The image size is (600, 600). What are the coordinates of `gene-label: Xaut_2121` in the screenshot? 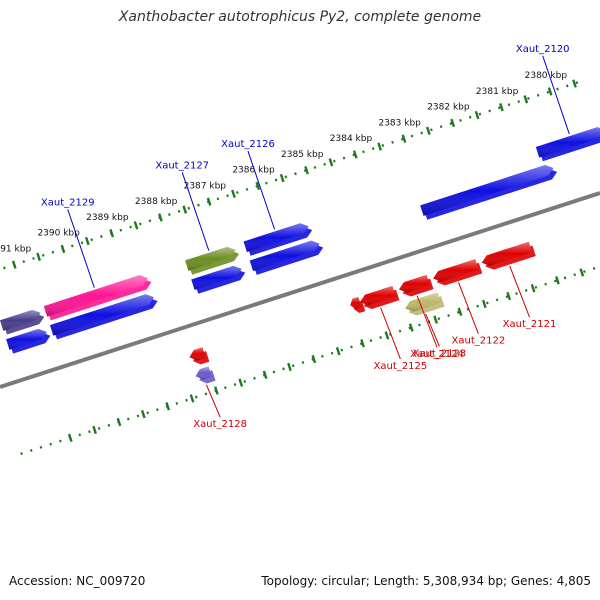 It's located at (530, 324).